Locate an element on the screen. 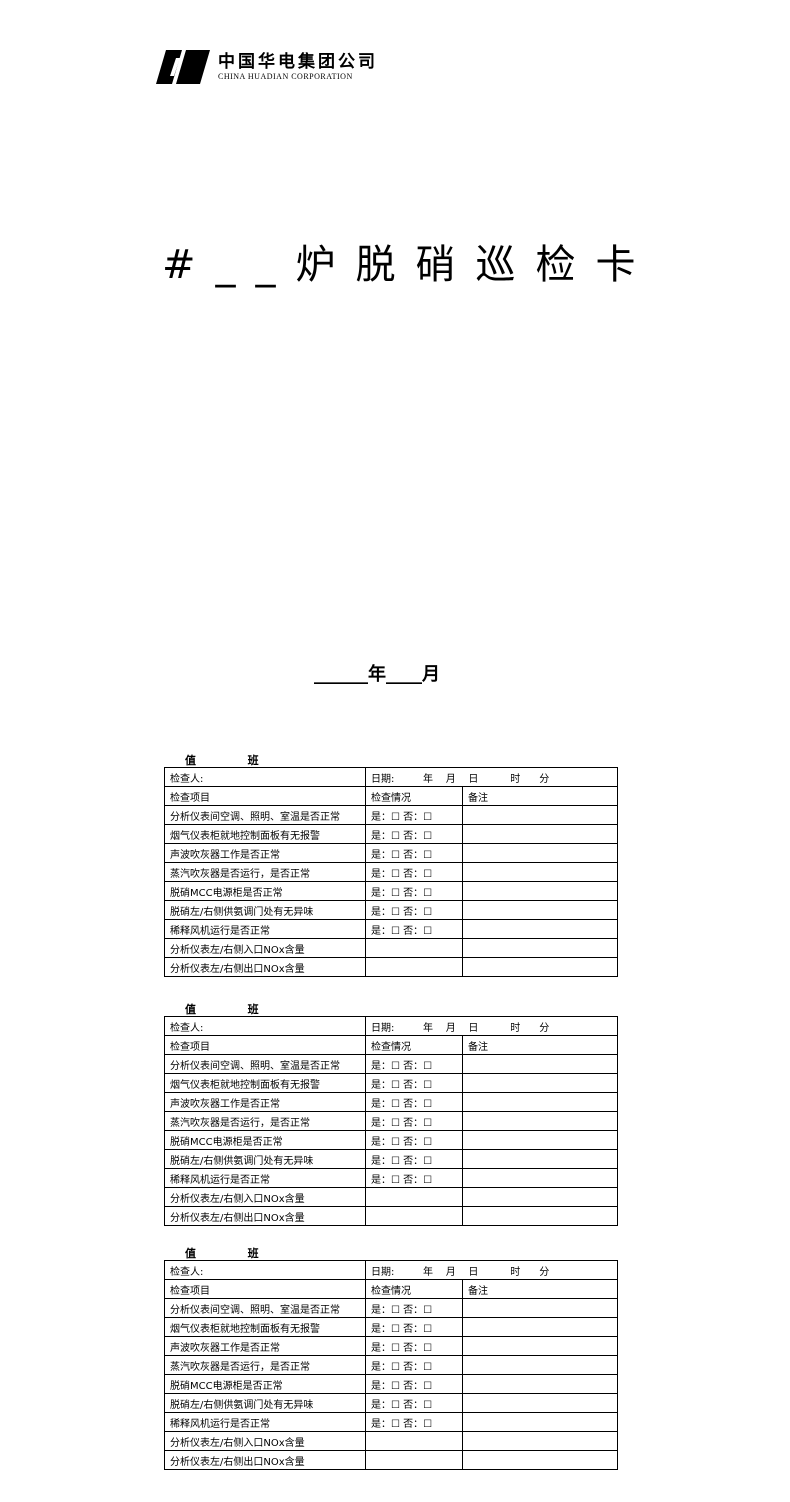  check-item: 稀释风机运行是否正常 is located at coordinates (265, 1422).